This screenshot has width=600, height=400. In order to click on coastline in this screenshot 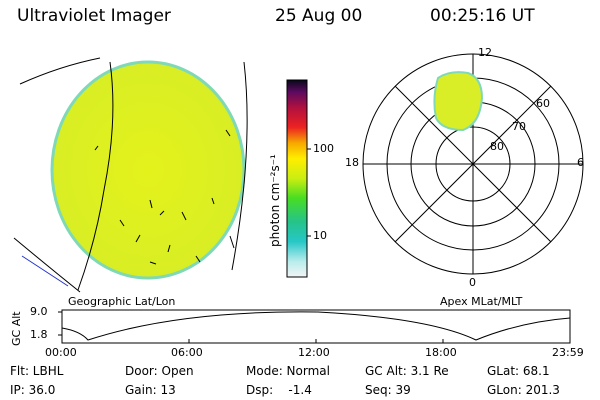, I will do `click(45, 271)`.